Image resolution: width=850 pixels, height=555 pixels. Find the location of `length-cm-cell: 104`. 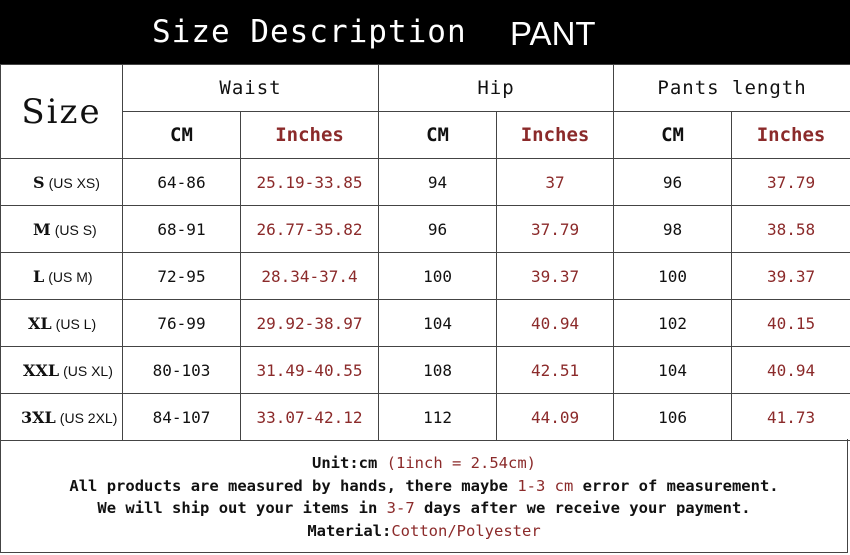

length-cm-cell: 104 is located at coordinates (673, 370).